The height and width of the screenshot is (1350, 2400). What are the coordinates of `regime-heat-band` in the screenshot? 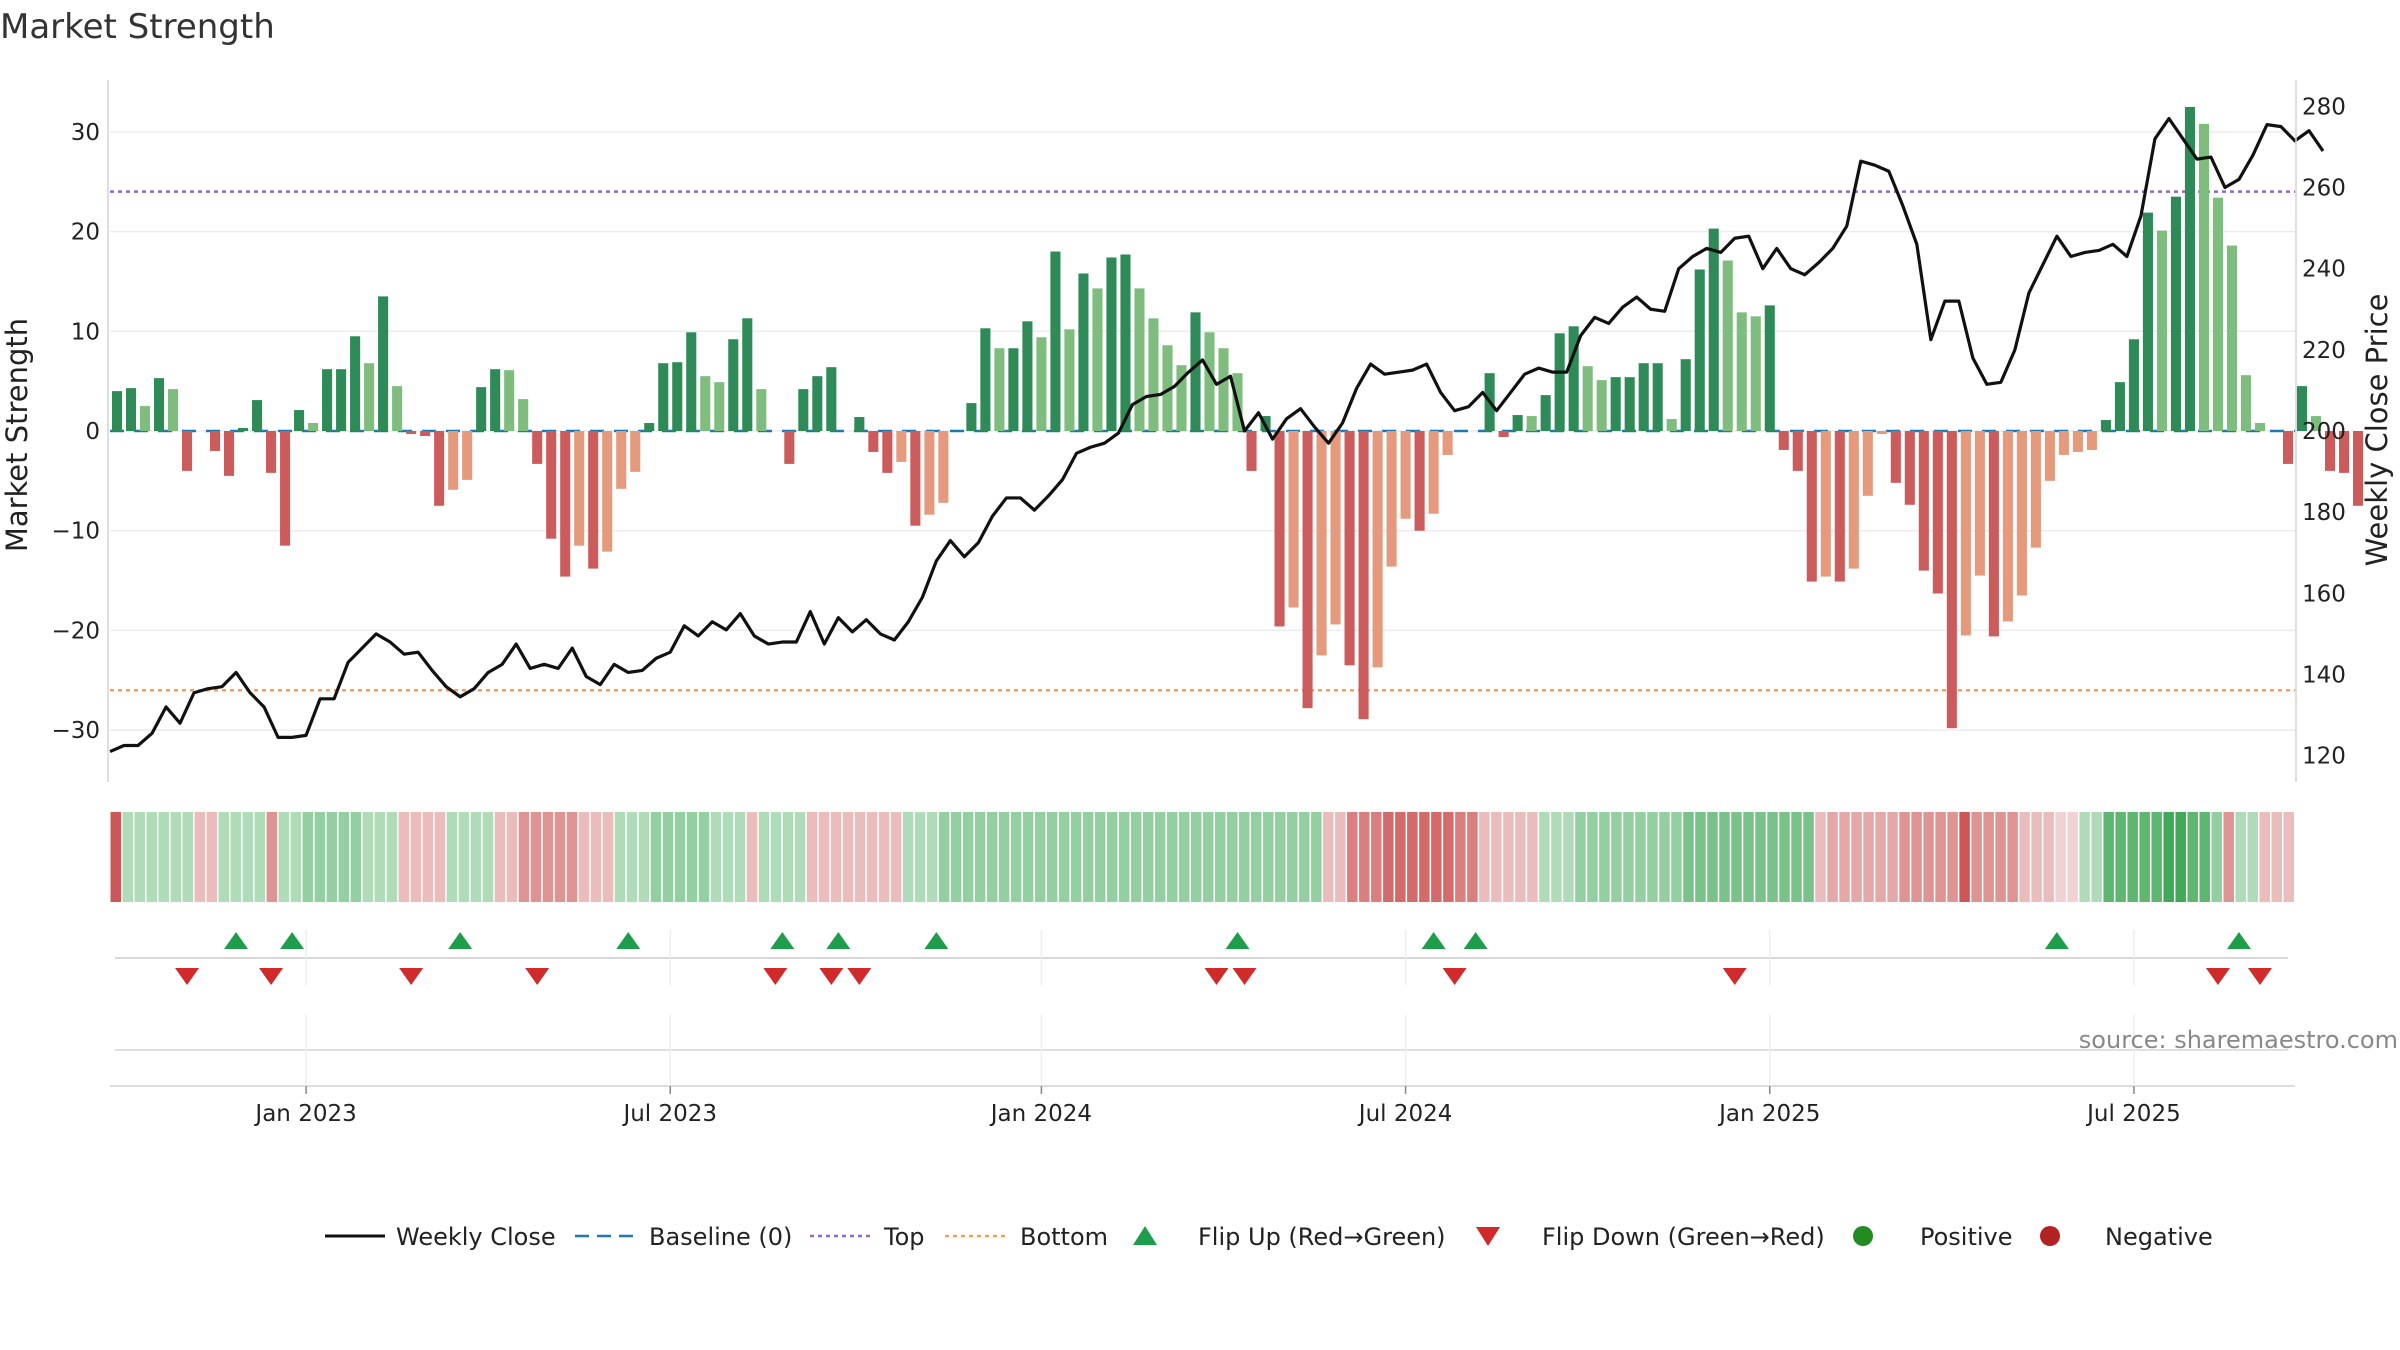 It's located at (1202, 857).